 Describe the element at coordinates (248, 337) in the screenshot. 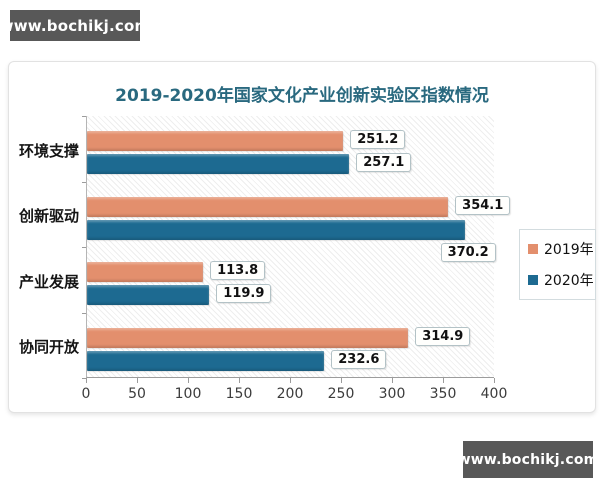

I see `bar-series0-group3` at that location.